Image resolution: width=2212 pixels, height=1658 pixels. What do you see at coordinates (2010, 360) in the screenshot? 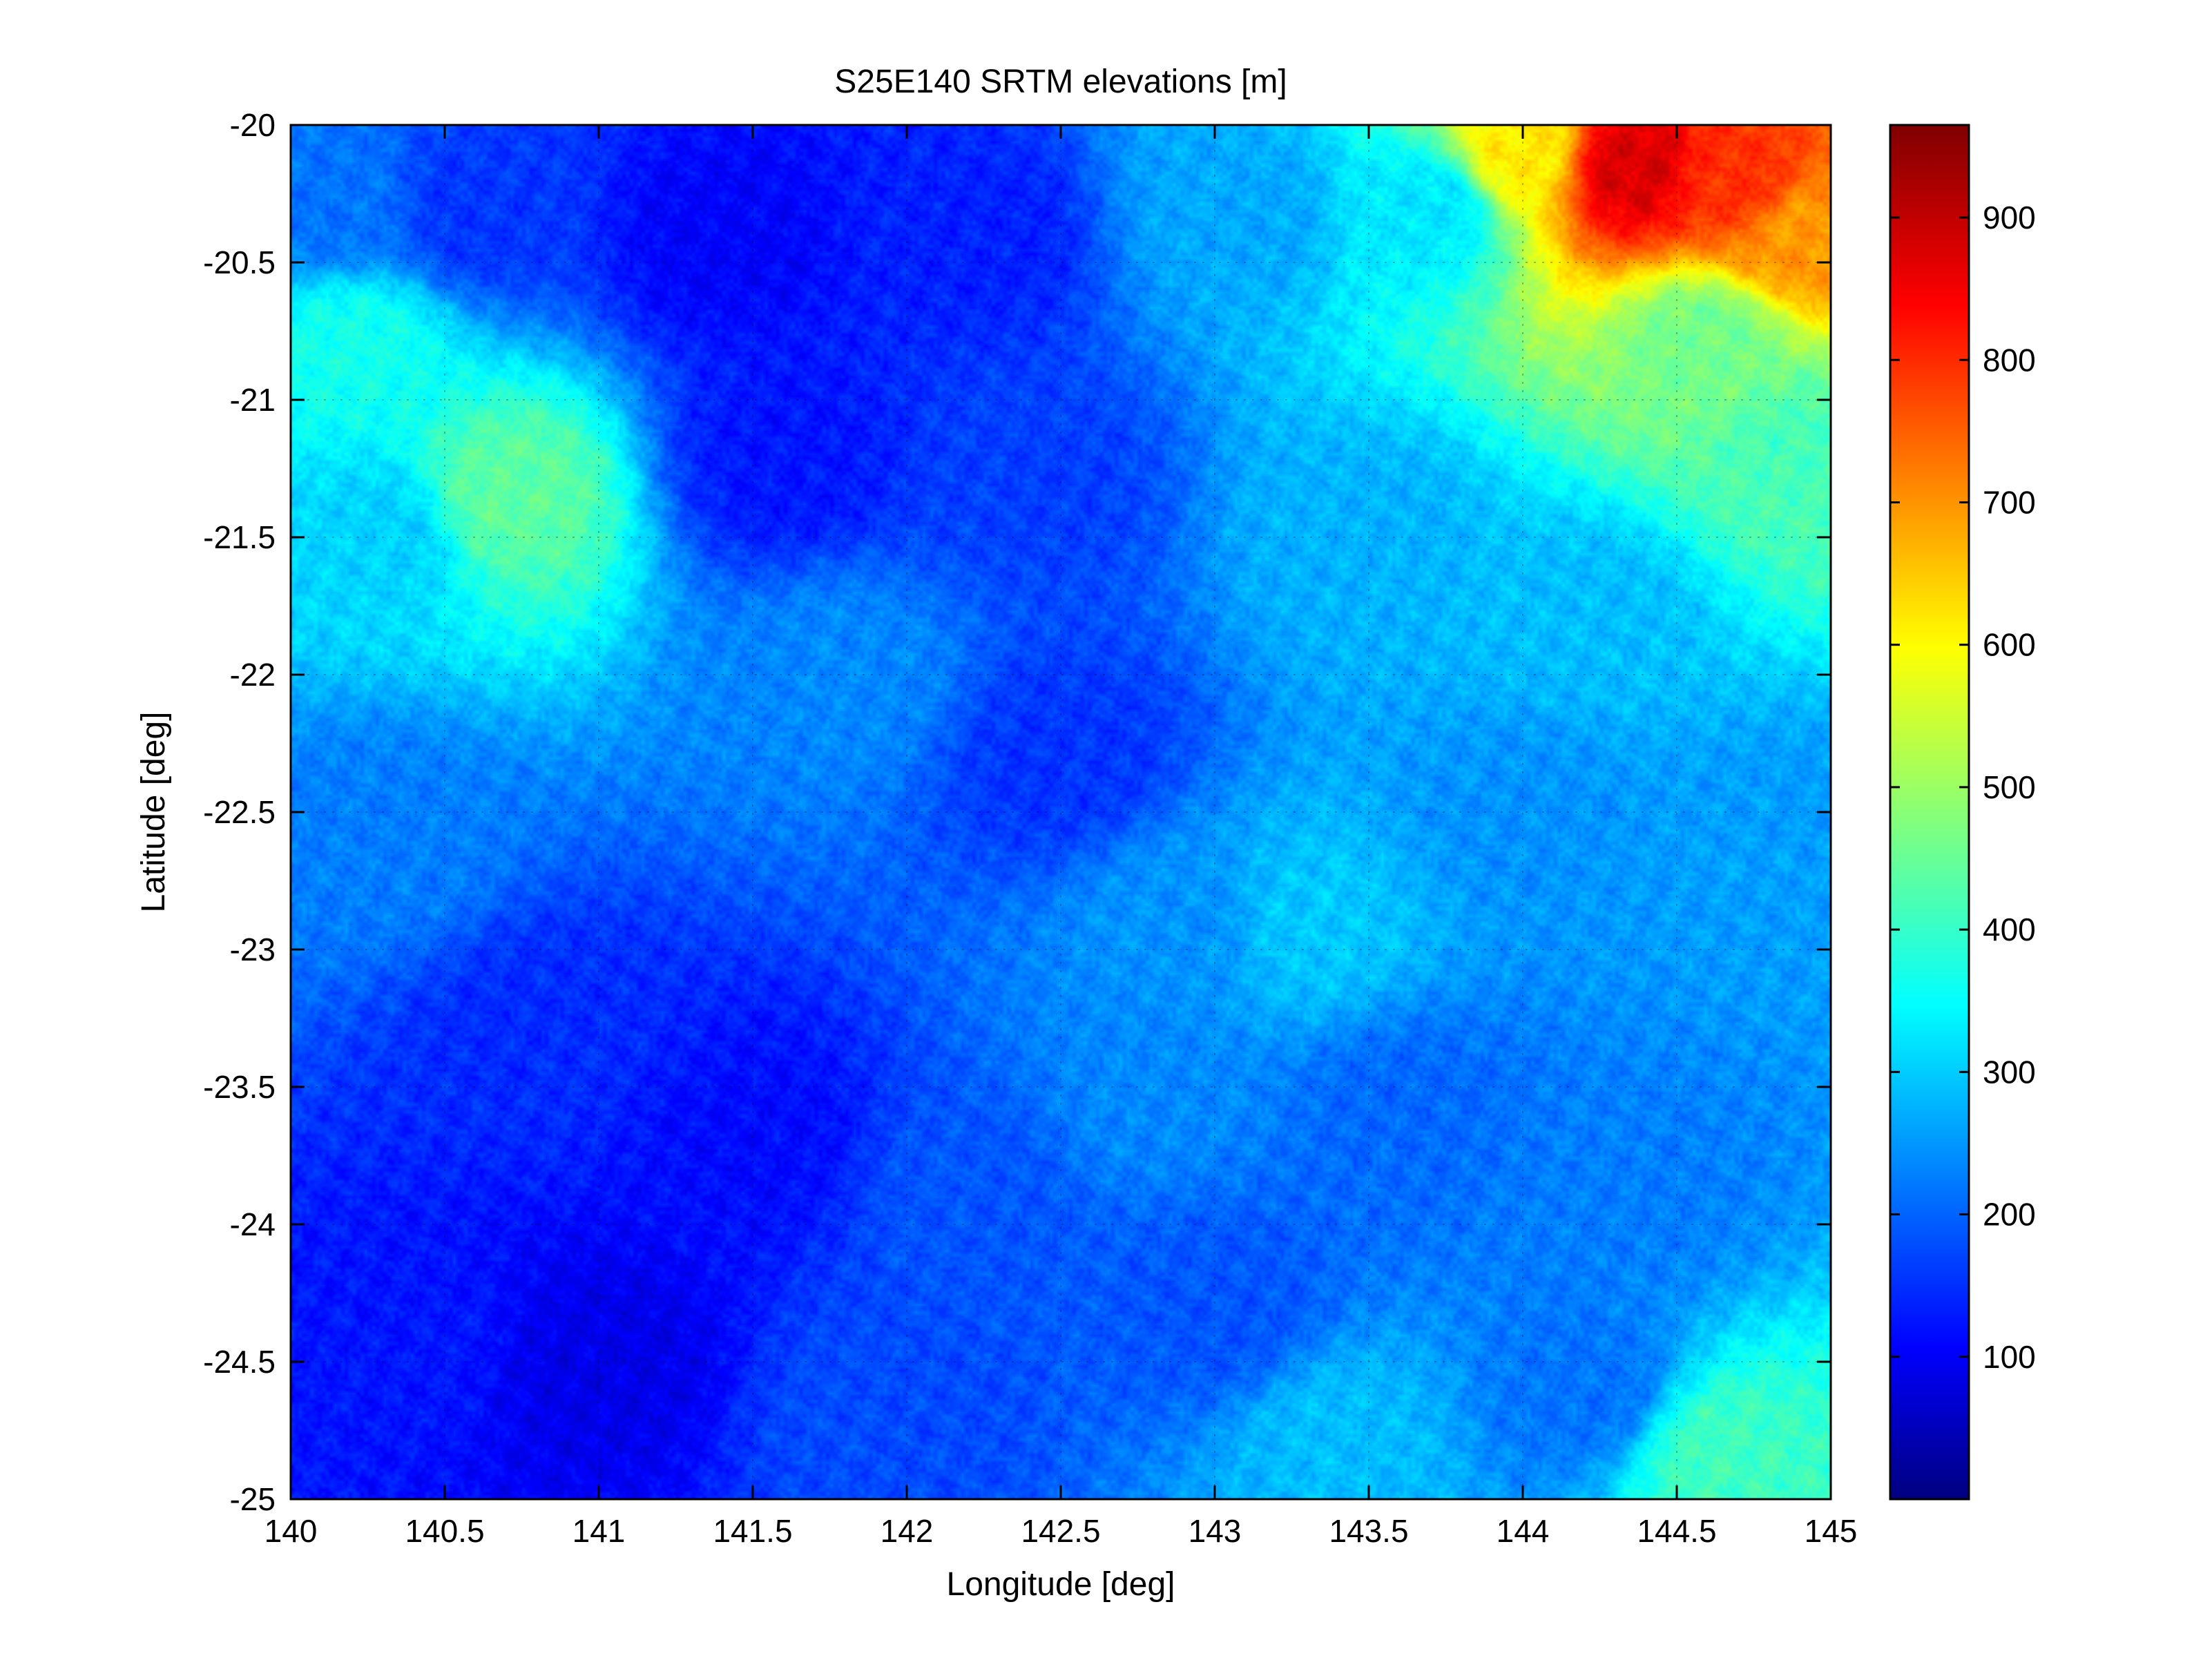
I see `colorbar-tick-label: 800` at bounding box center [2010, 360].